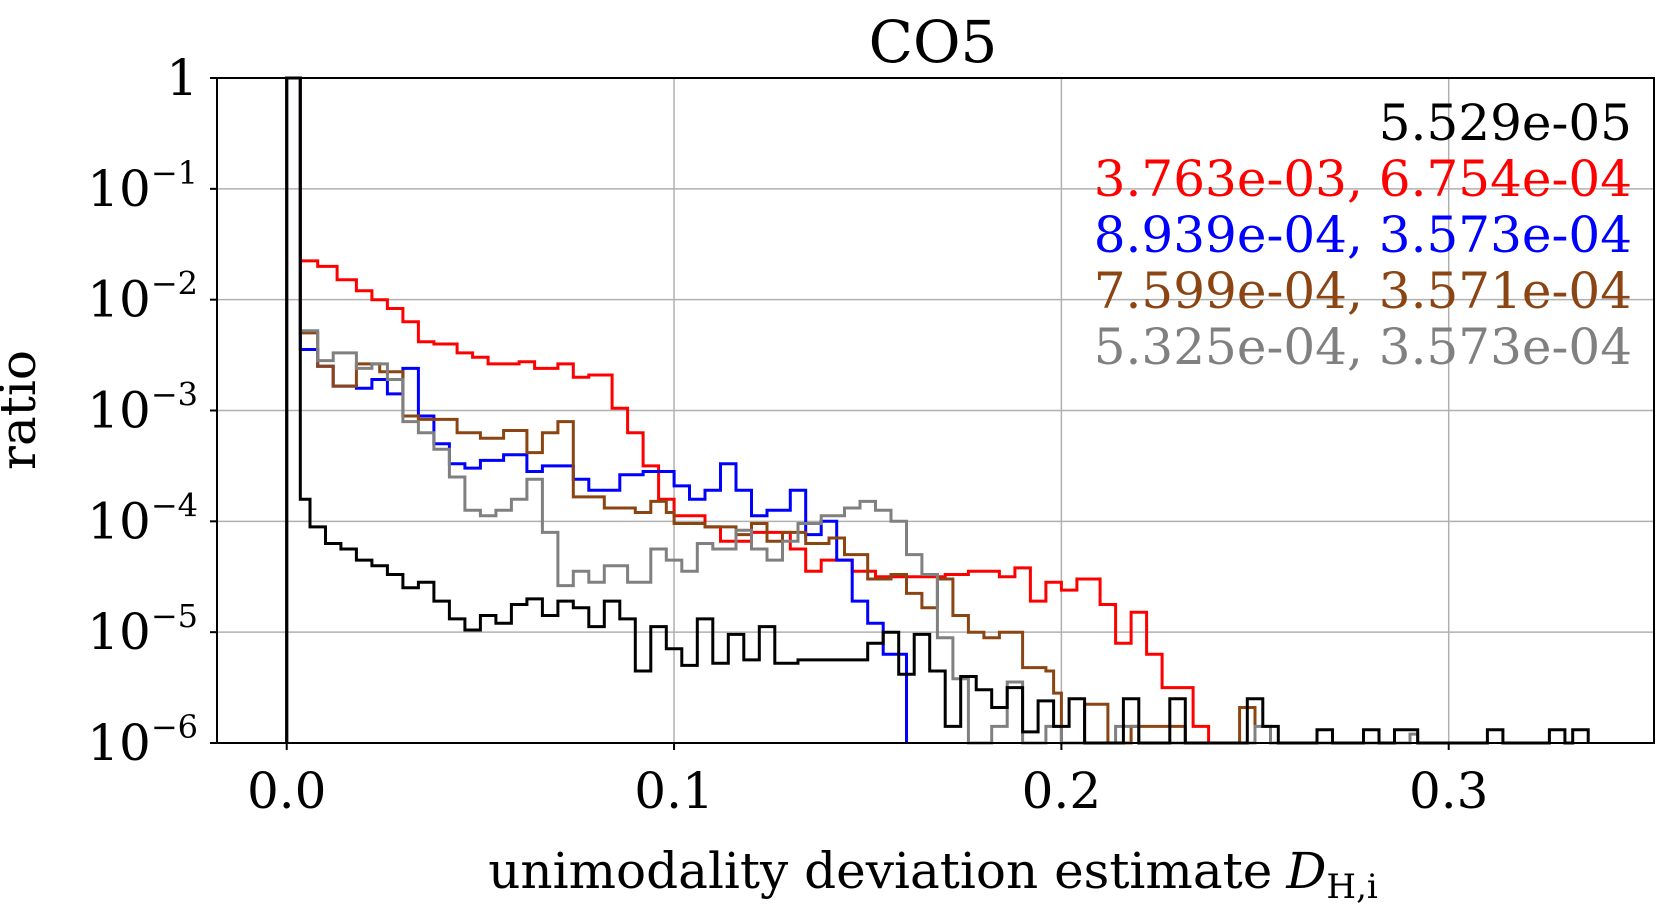 The height and width of the screenshot is (908, 1657). I want to click on legend-entry-4: 5.325e-04, 3.573e-04, so click(1363, 347).